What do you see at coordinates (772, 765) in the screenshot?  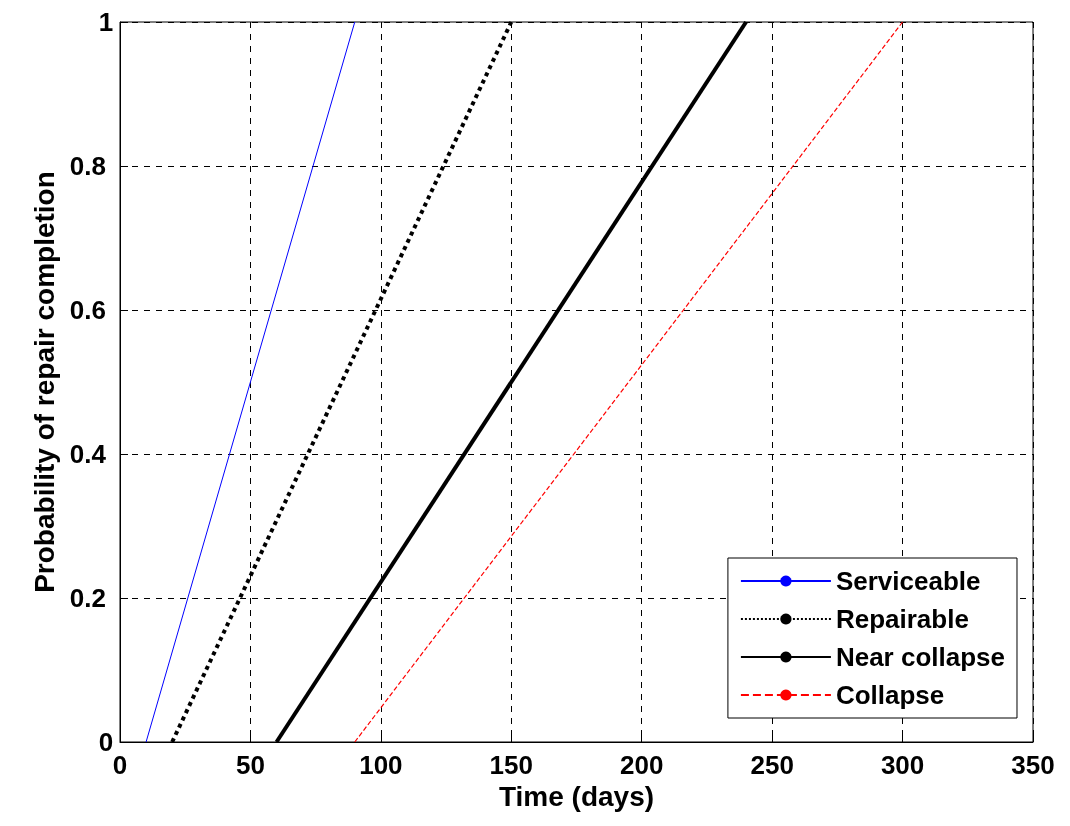 I see `x-tick-label: 250` at bounding box center [772, 765].